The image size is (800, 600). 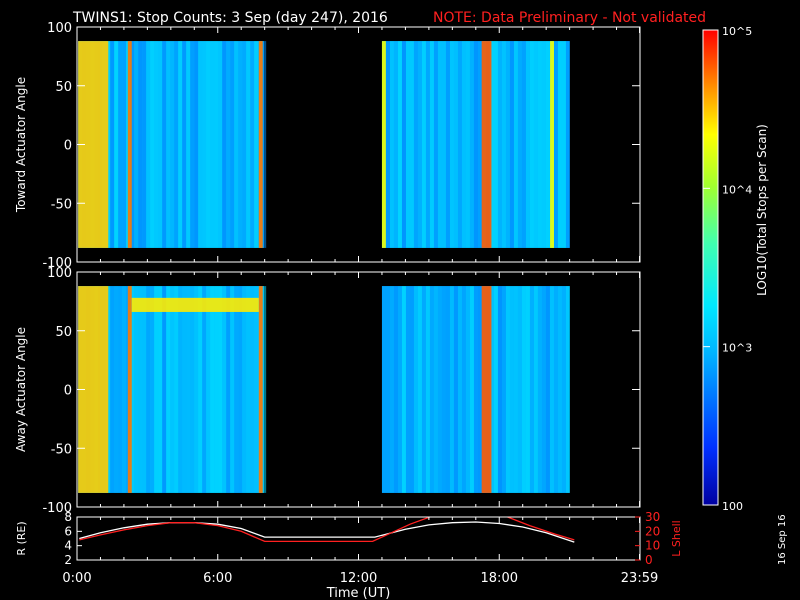 What do you see at coordinates (76, 578) in the screenshot?
I see `x-tick-label: 0:00` at bounding box center [76, 578].